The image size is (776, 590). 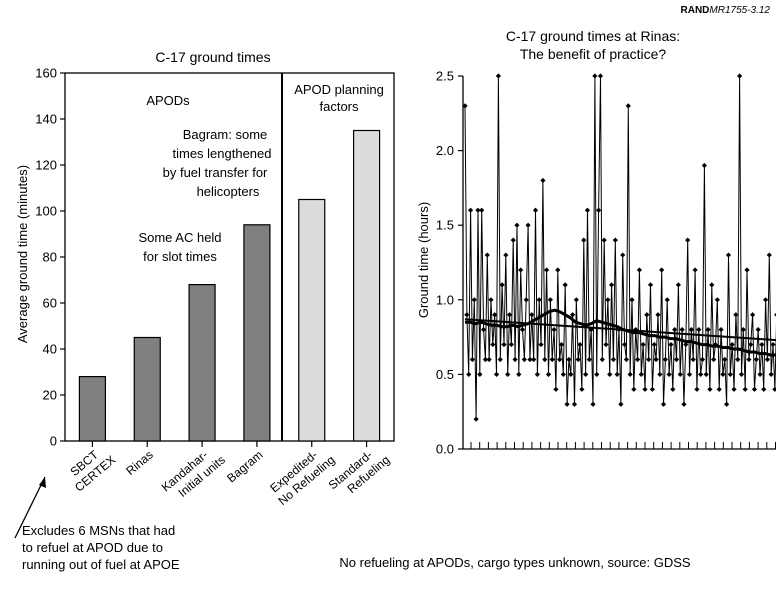 What do you see at coordinates (221, 153) in the screenshot?
I see `annotation-bagram-line: times lengthened` at bounding box center [221, 153].